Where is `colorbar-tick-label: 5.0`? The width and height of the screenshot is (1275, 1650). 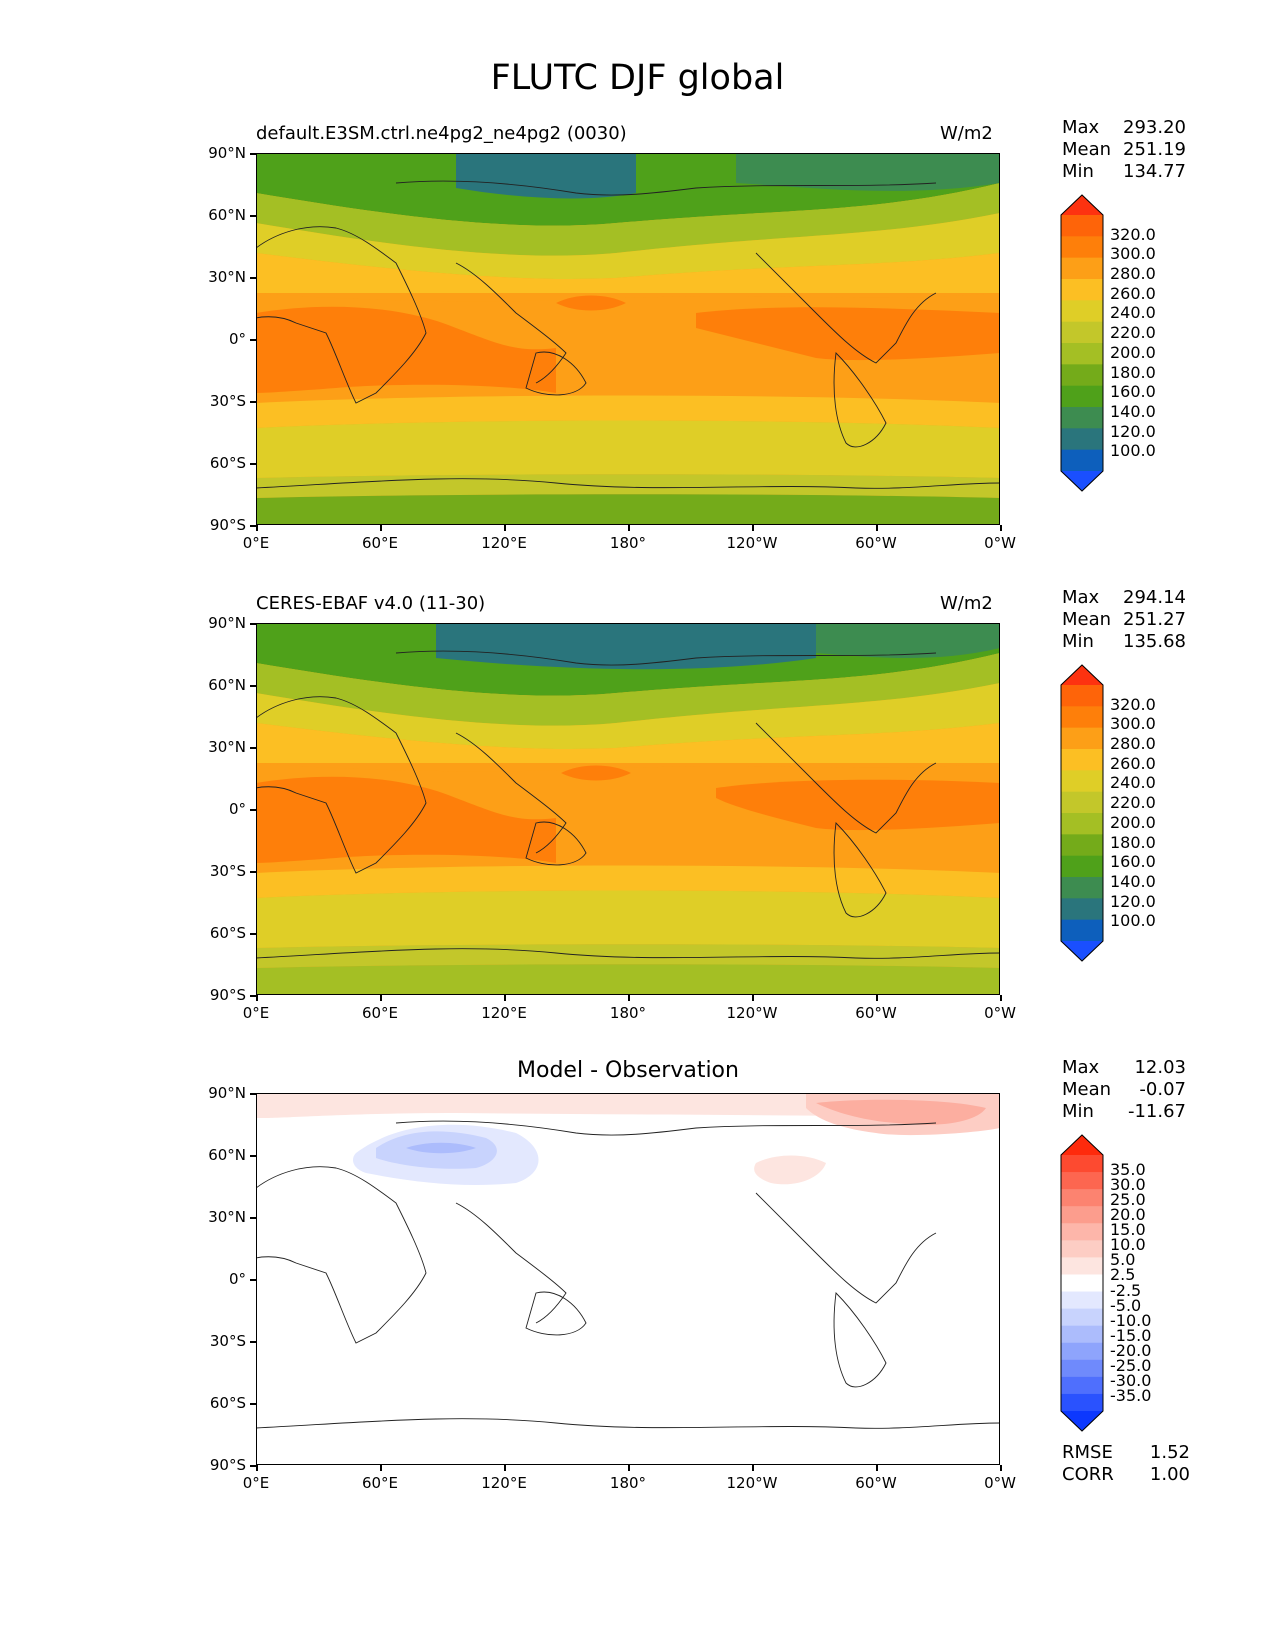
colorbar-tick-label: 5.0 is located at coordinates (1123, 1260).